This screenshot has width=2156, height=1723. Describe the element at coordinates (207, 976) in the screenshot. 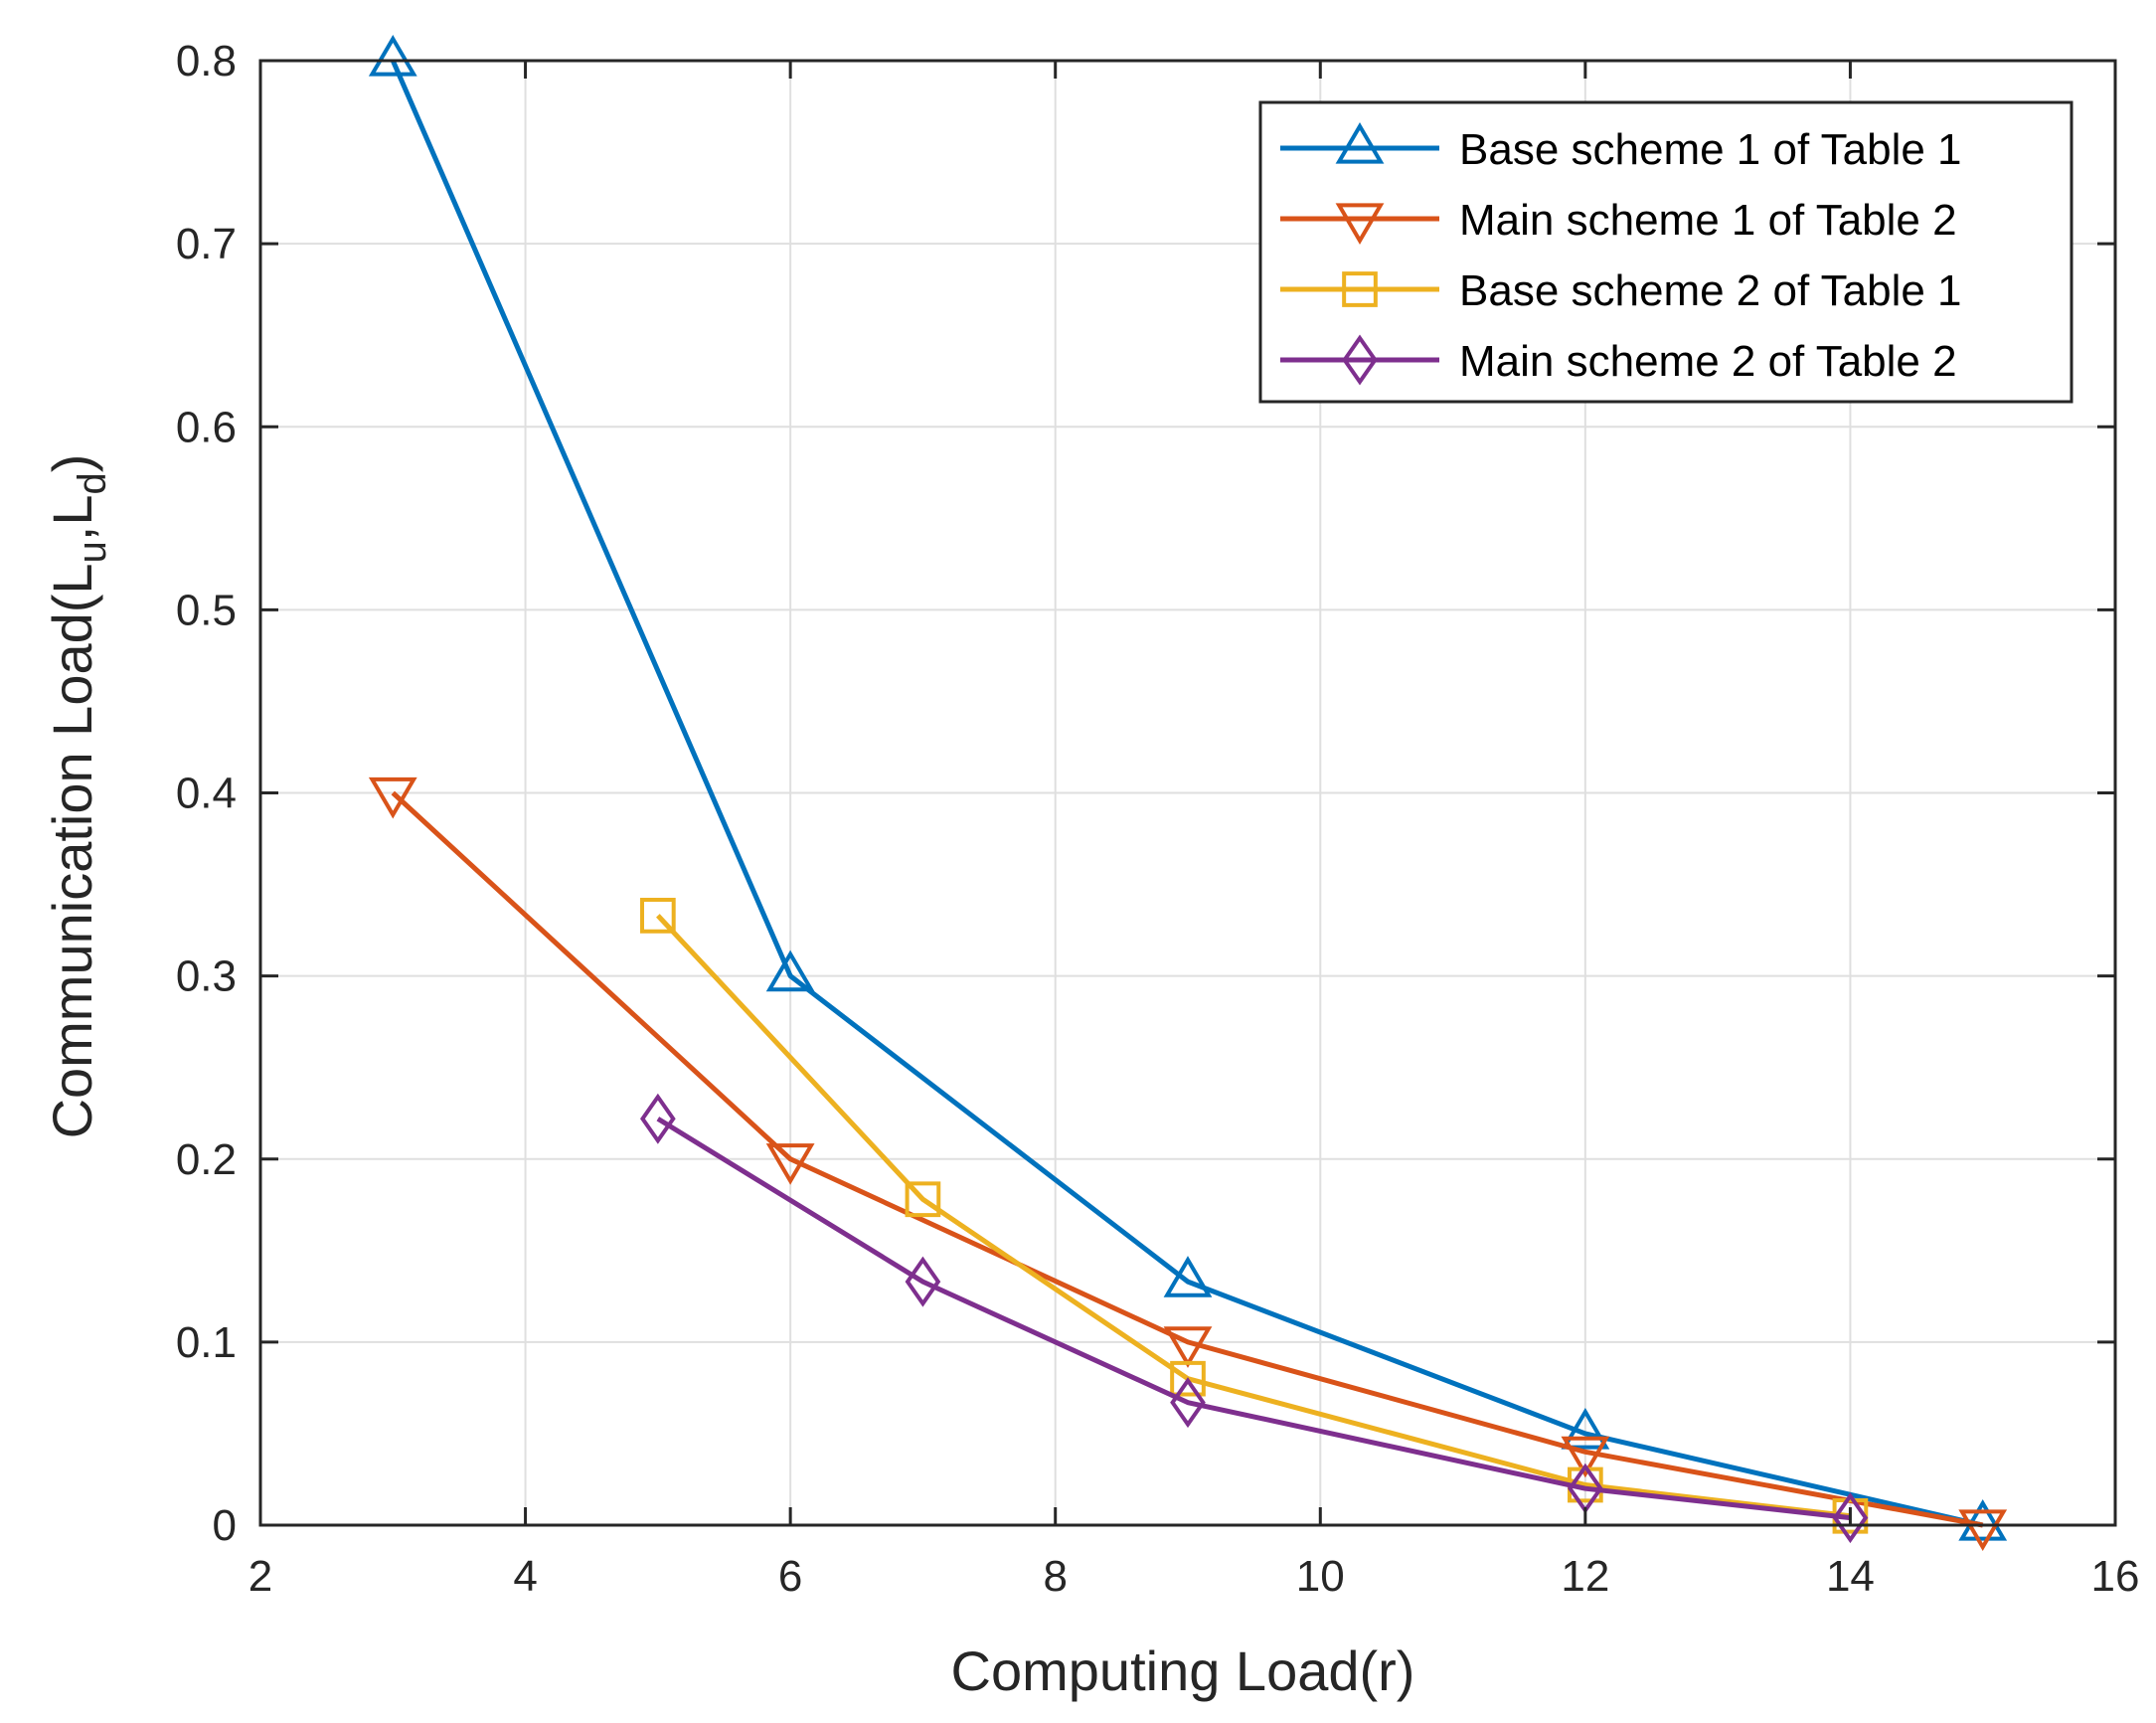

I see `y-tick-label: 0.3` at that location.